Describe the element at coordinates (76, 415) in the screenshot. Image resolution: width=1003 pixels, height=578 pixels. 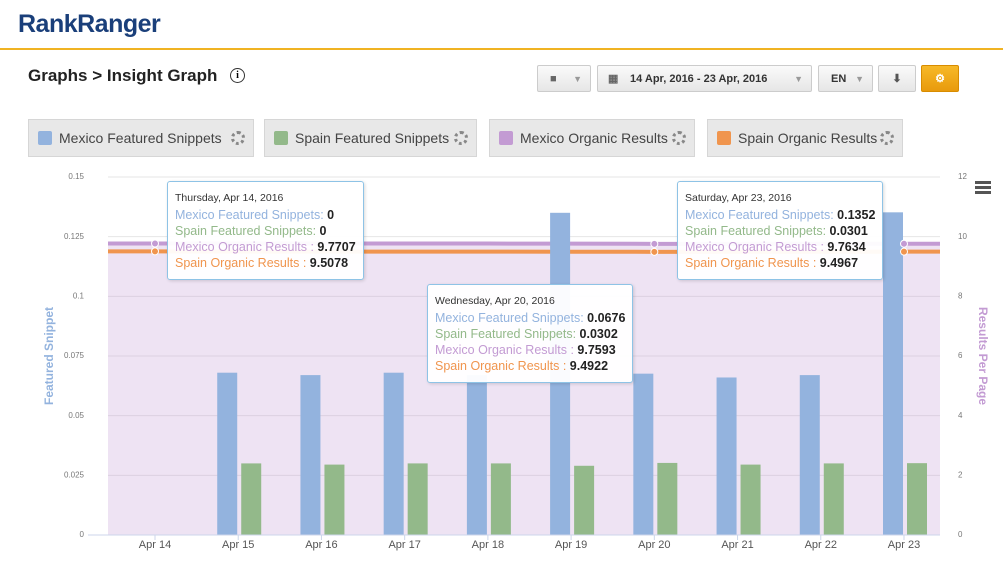
I see `y-tick-label: 0.05` at that location.